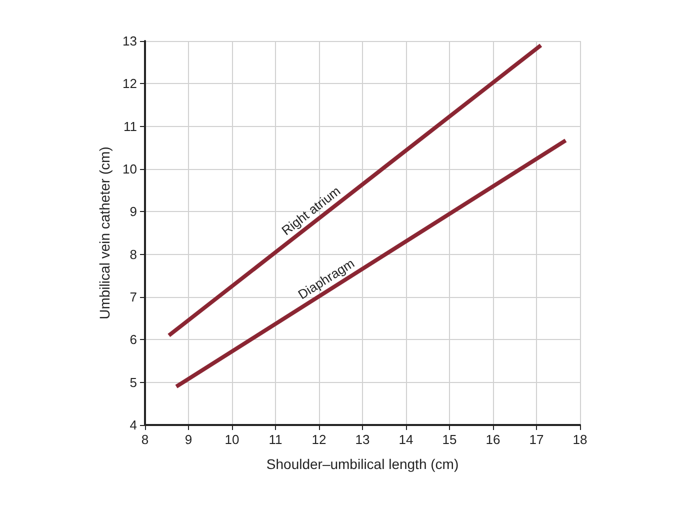 The width and height of the screenshot is (680, 508). I want to click on y-tick-label: 12, so click(129, 84).